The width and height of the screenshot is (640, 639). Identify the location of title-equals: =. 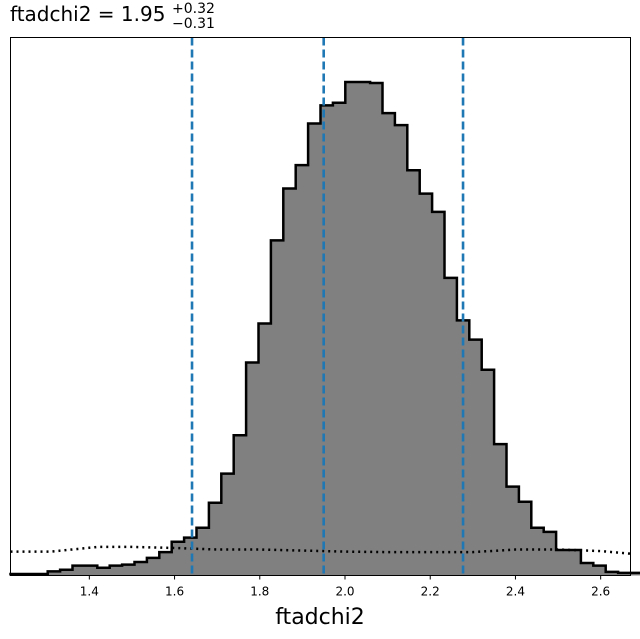
(105, 14).